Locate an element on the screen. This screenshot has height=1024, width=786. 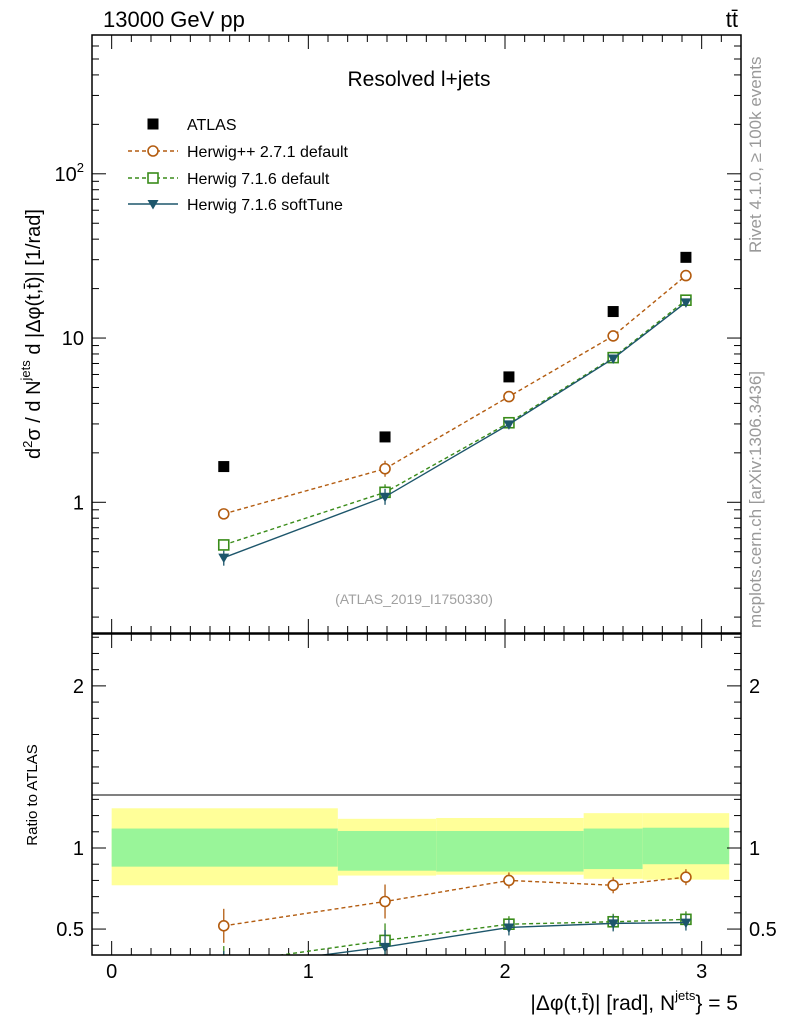
ratio-y-tick-label-right: 0.5 is located at coordinates (763, 930).